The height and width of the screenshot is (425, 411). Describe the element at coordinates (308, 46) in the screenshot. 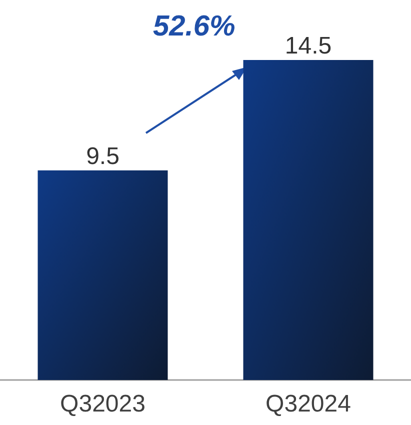

I see `data-label: 14.5` at that location.